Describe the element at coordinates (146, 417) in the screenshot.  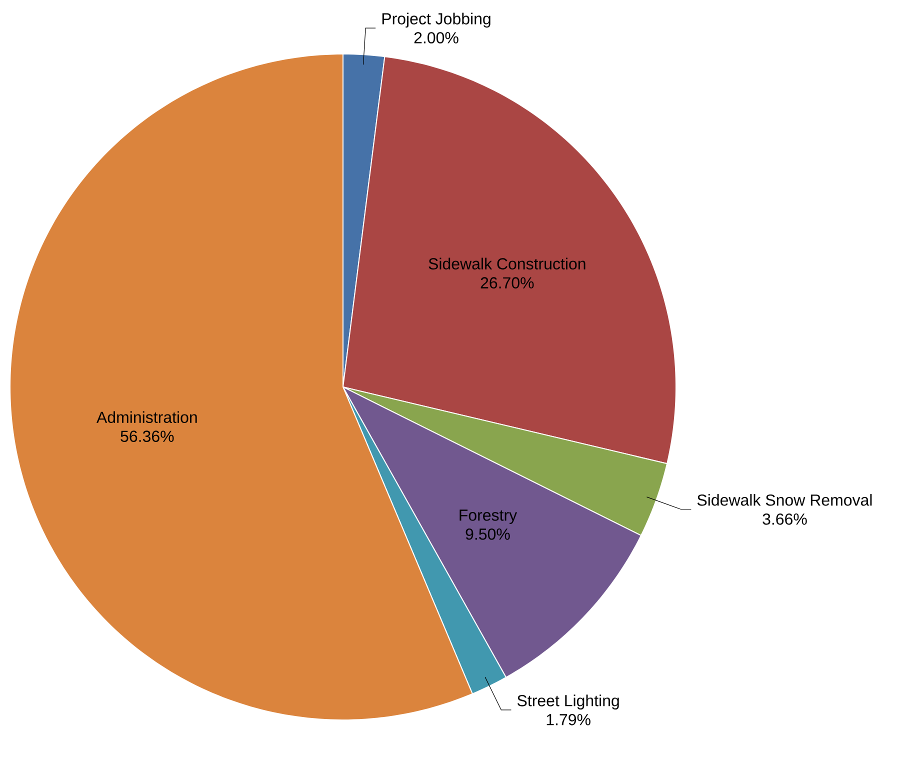
I see `slice-label: Administration` at that location.